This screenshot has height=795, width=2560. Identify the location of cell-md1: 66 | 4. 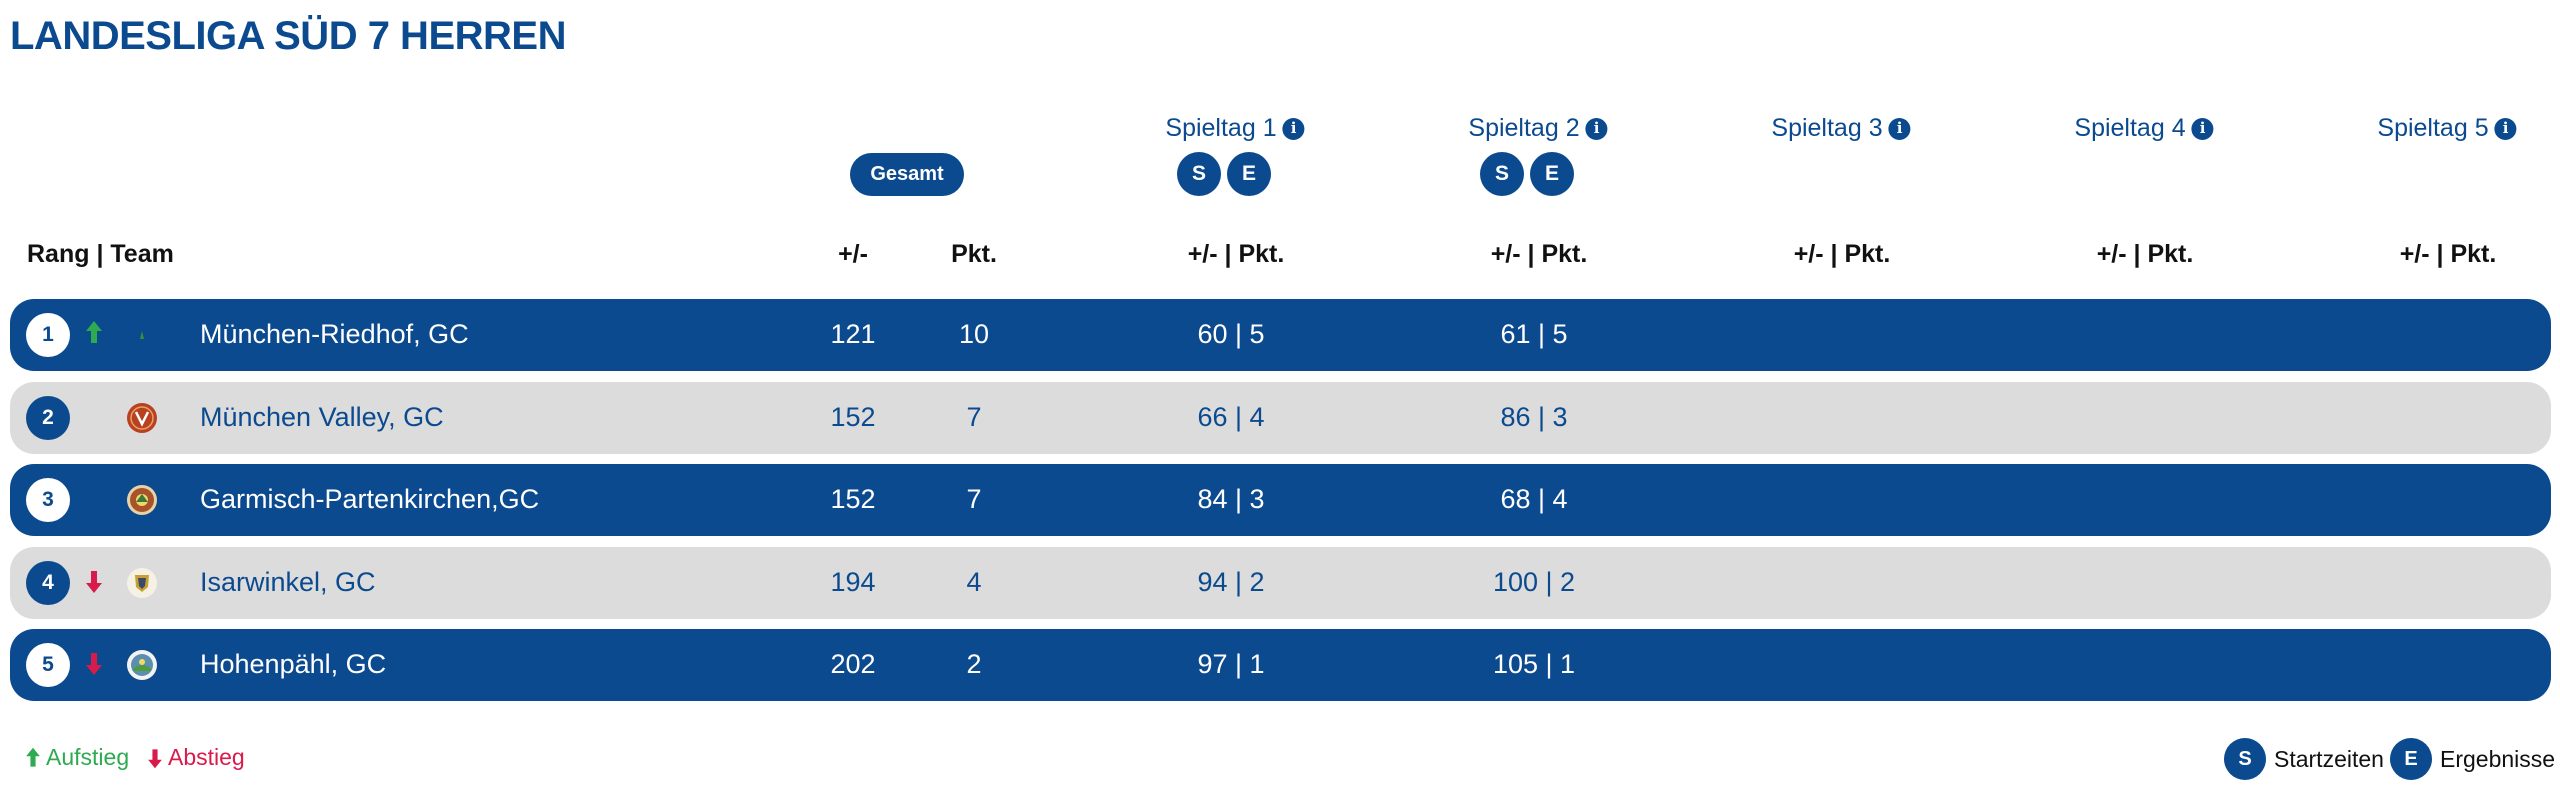
(1231, 417).